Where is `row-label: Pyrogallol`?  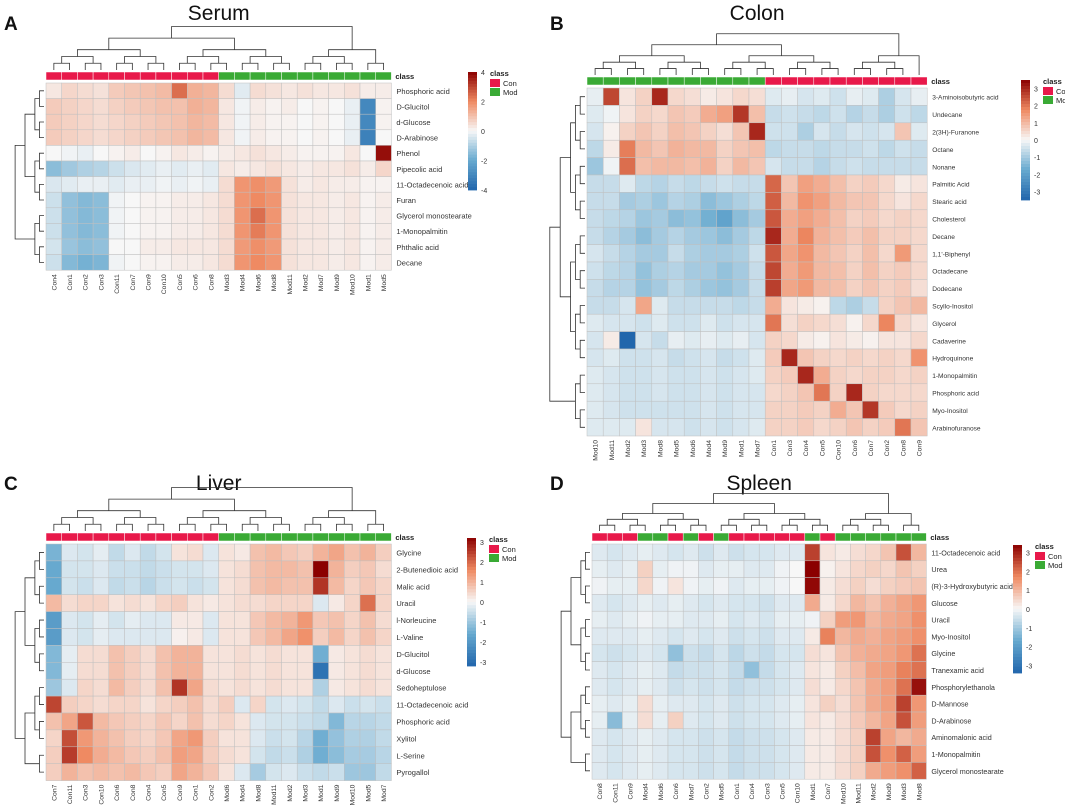 row-label: Pyrogallol is located at coordinates (412, 772).